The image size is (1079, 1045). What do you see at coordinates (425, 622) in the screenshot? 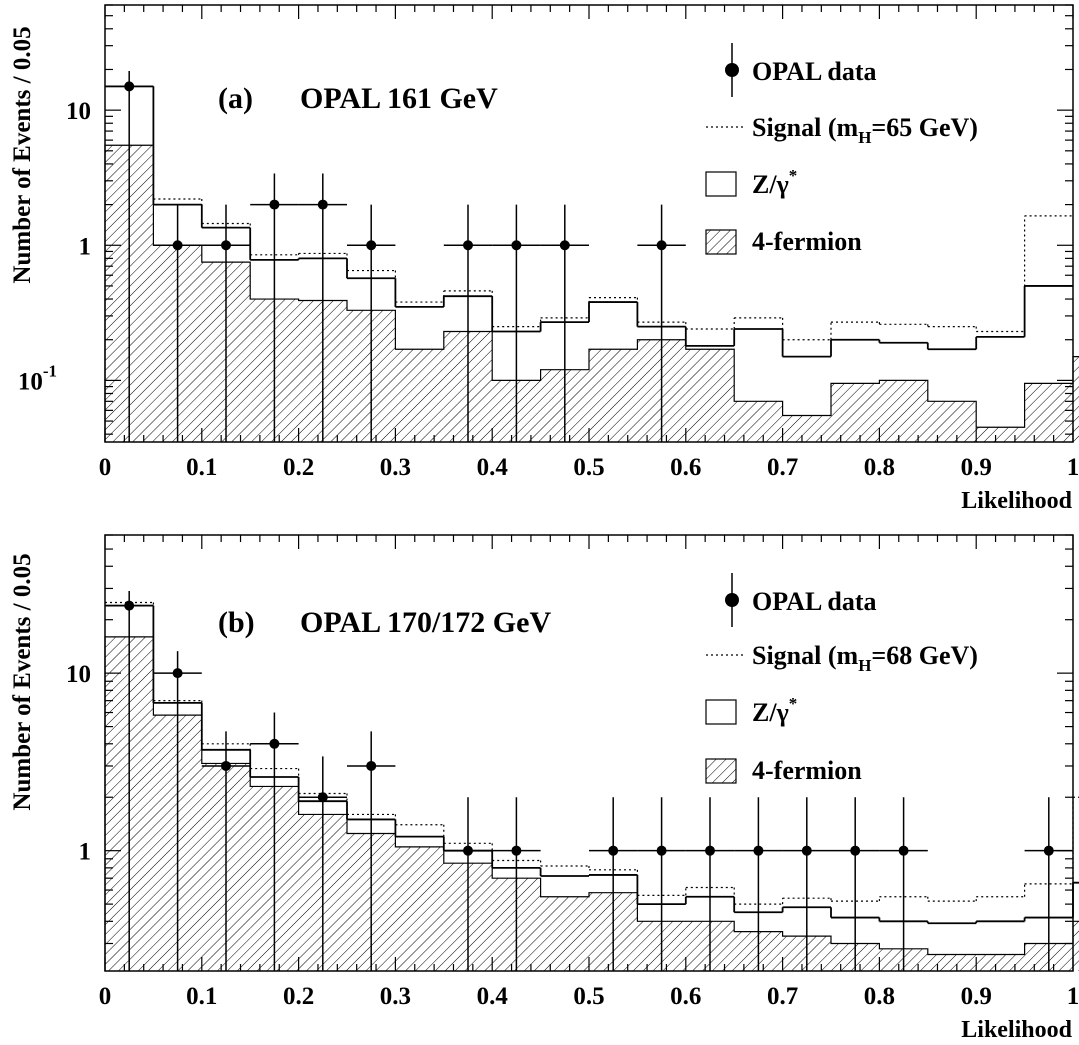
I see `panel-b-title: OPAL 170/172 GeV` at bounding box center [425, 622].